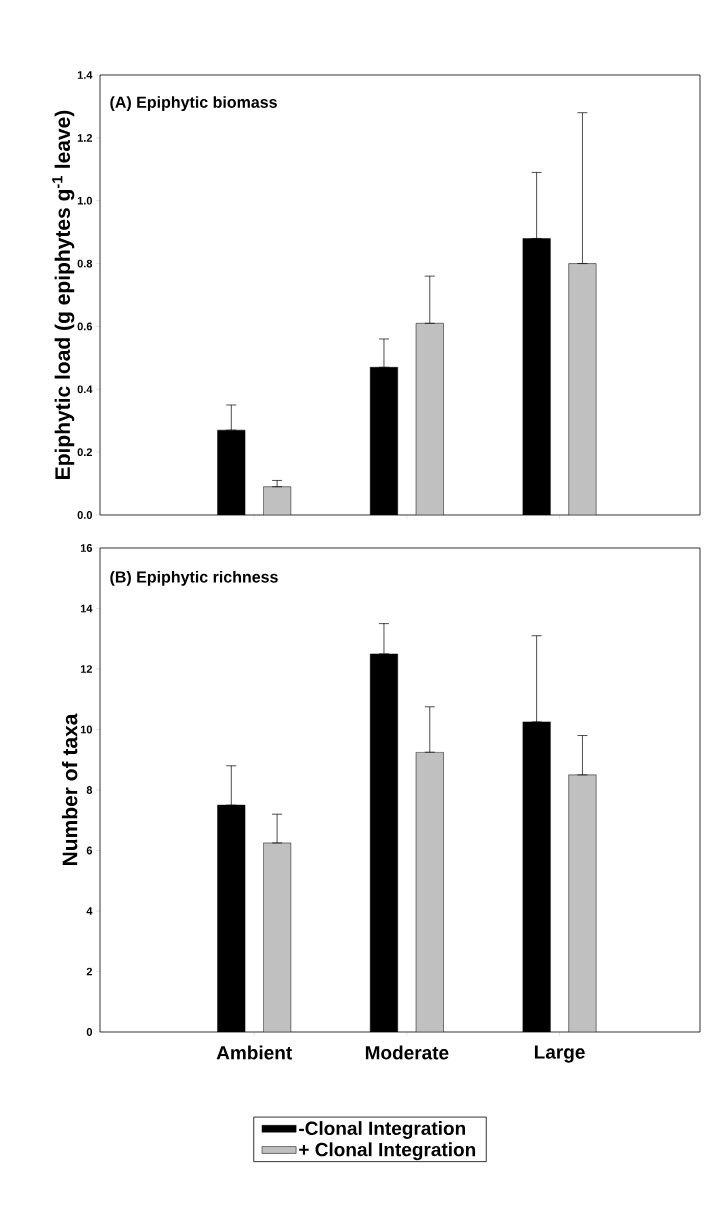  Describe the element at coordinates (85, 515) in the screenshot. I see `y-tick-label: 0.0` at that location.